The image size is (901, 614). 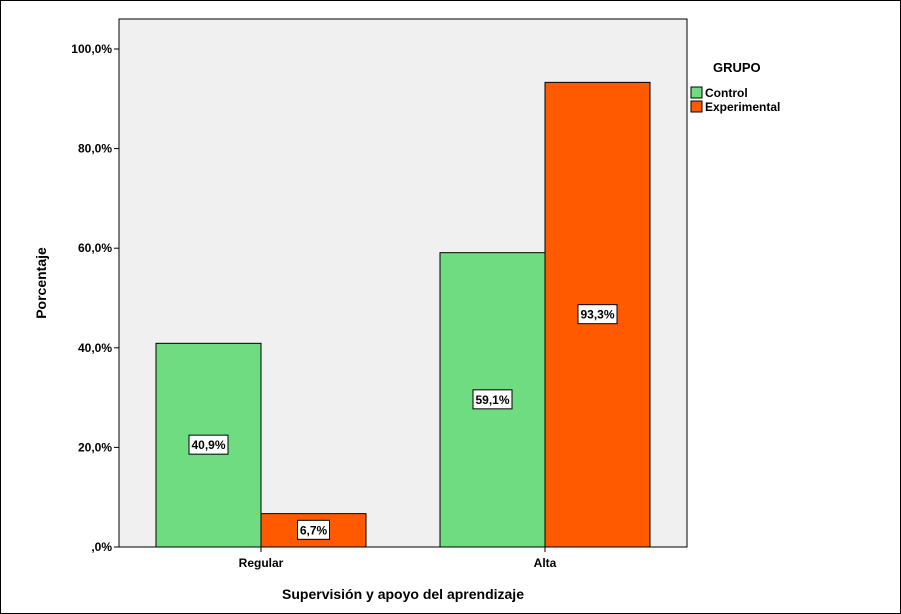 What do you see at coordinates (398, 558) in the screenshot?
I see `x-axis-ticks: Regular Alta` at bounding box center [398, 558].